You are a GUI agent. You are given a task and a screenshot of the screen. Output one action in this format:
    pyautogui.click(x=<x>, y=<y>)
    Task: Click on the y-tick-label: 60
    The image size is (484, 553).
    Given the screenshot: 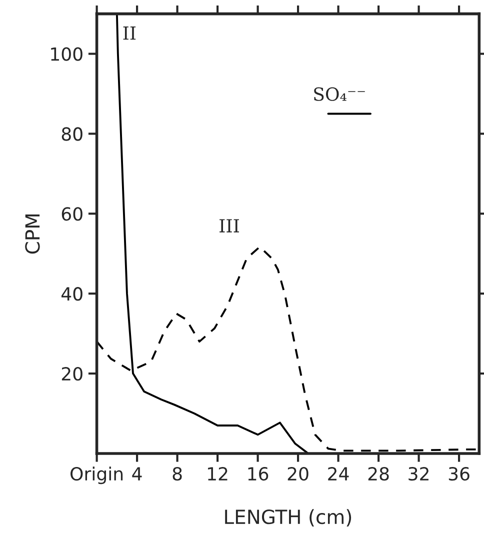 What is the action you would take?
    pyautogui.click(x=72, y=214)
    